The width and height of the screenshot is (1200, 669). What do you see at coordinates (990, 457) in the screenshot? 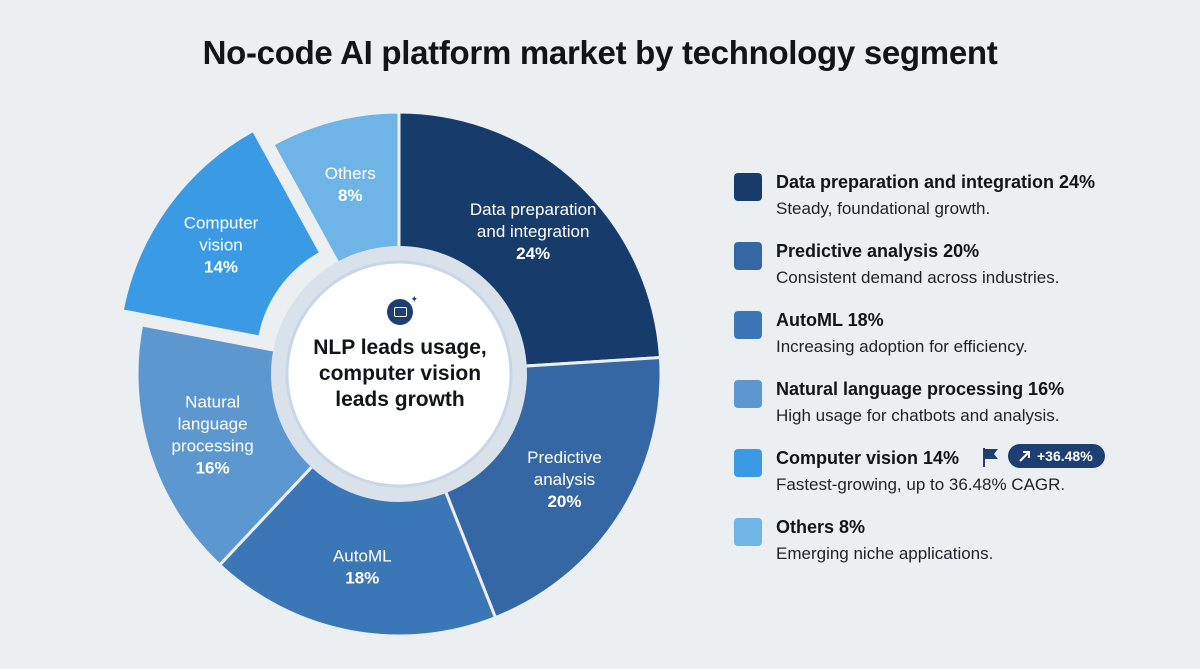
I see `flag-icon` at bounding box center [990, 457].